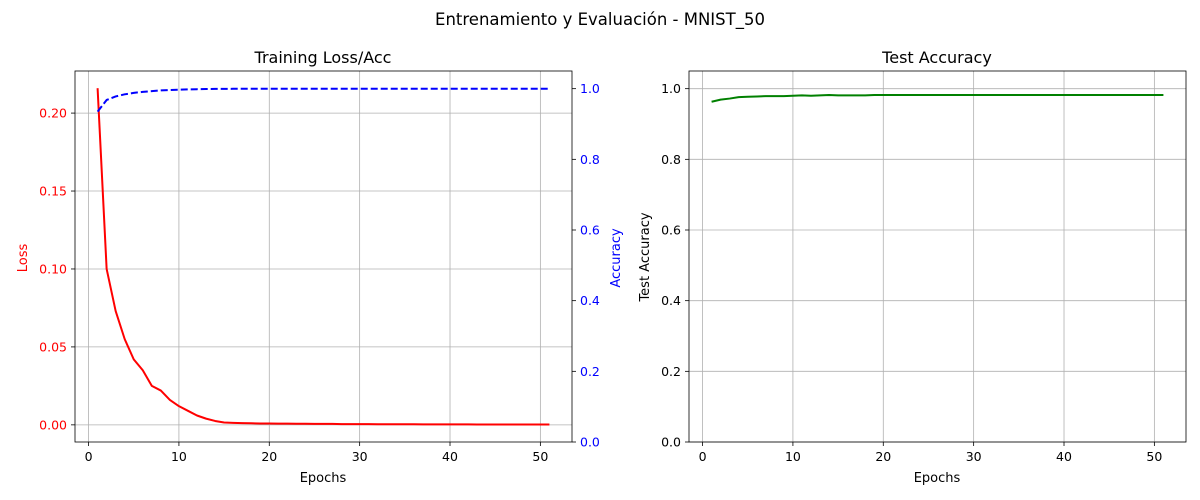  Describe the element at coordinates (616, 258) in the screenshot. I see `y2-axis-label-accuracy: Accuracy` at that location.